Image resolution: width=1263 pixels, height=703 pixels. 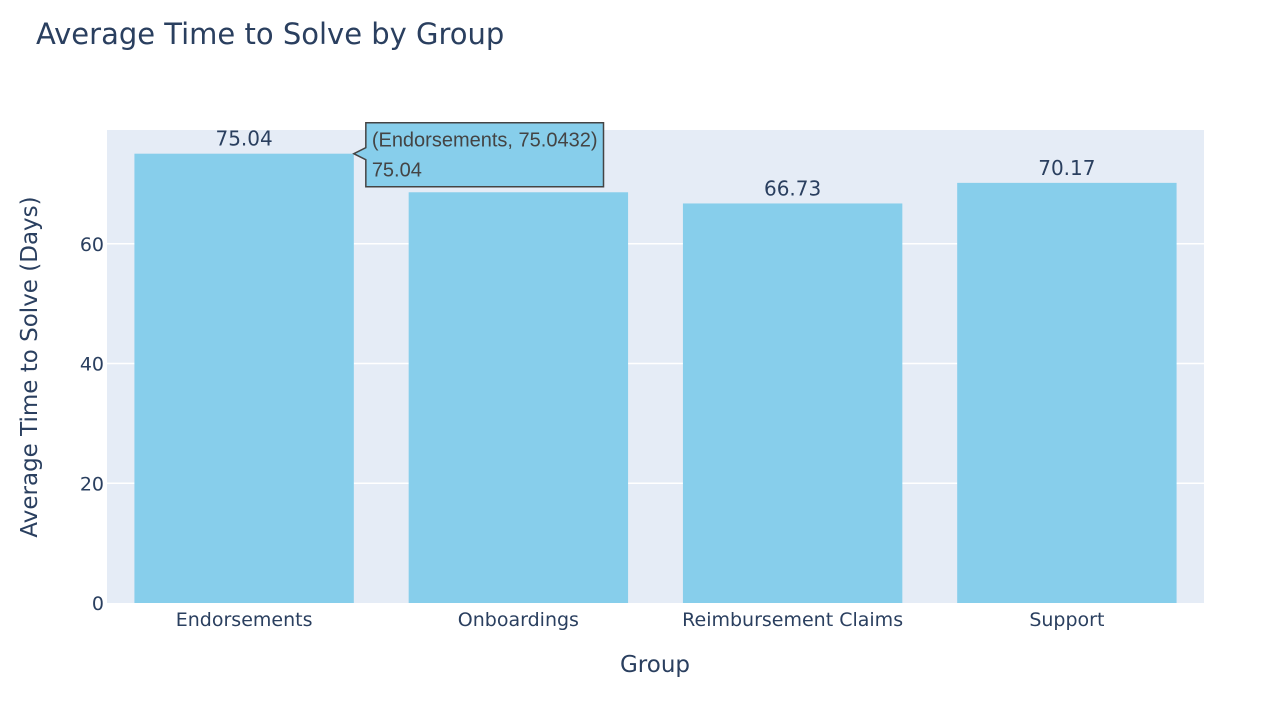 I want to click on hover-tooltip: (Endorsements, 75.0432) 75.04, so click(x=478, y=154).